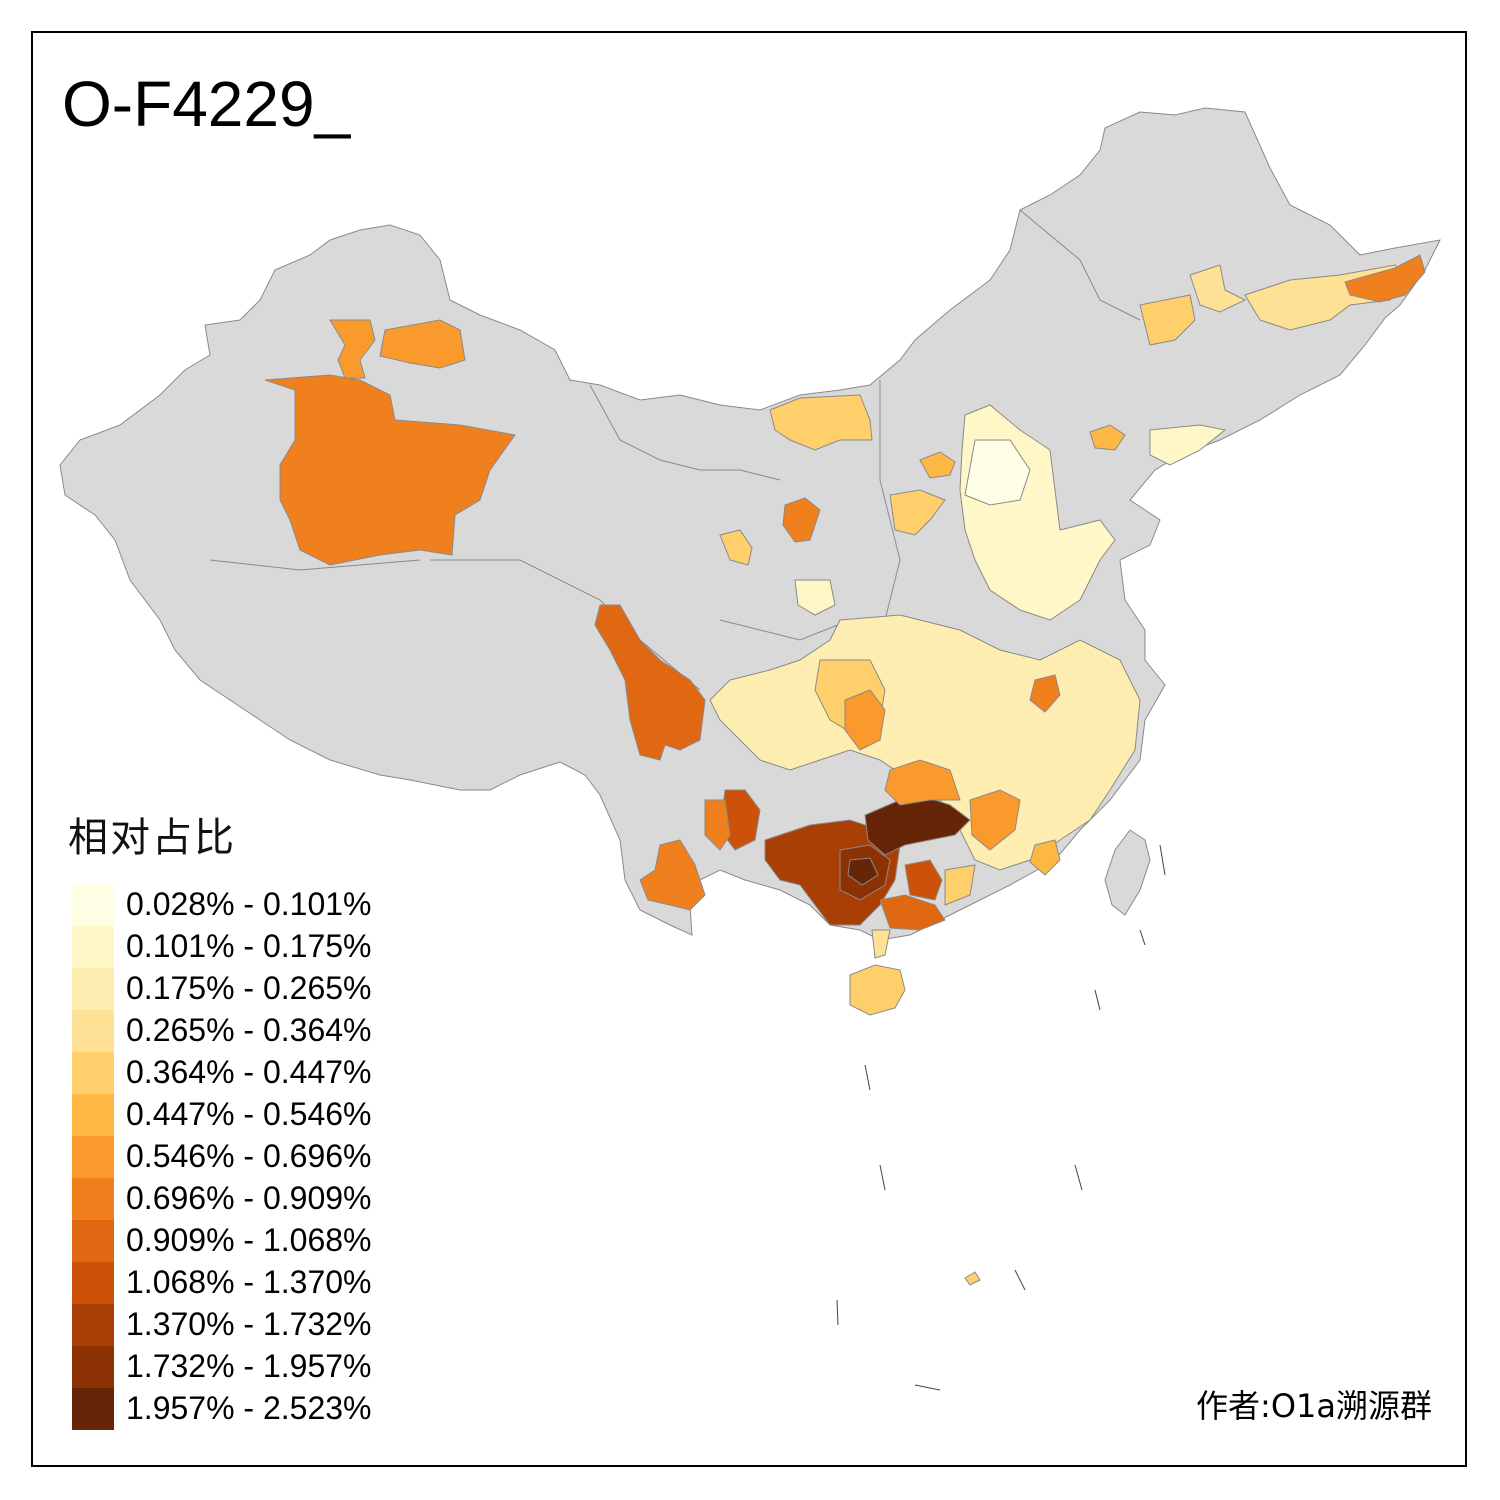 Image resolution: width=1500 pixels, height=1500 pixels. What do you see at coordinates (249, 1282) in the screenshot?
I see `legend-label: 1.068% - 1.370%` at bounding box center [249, 1282].